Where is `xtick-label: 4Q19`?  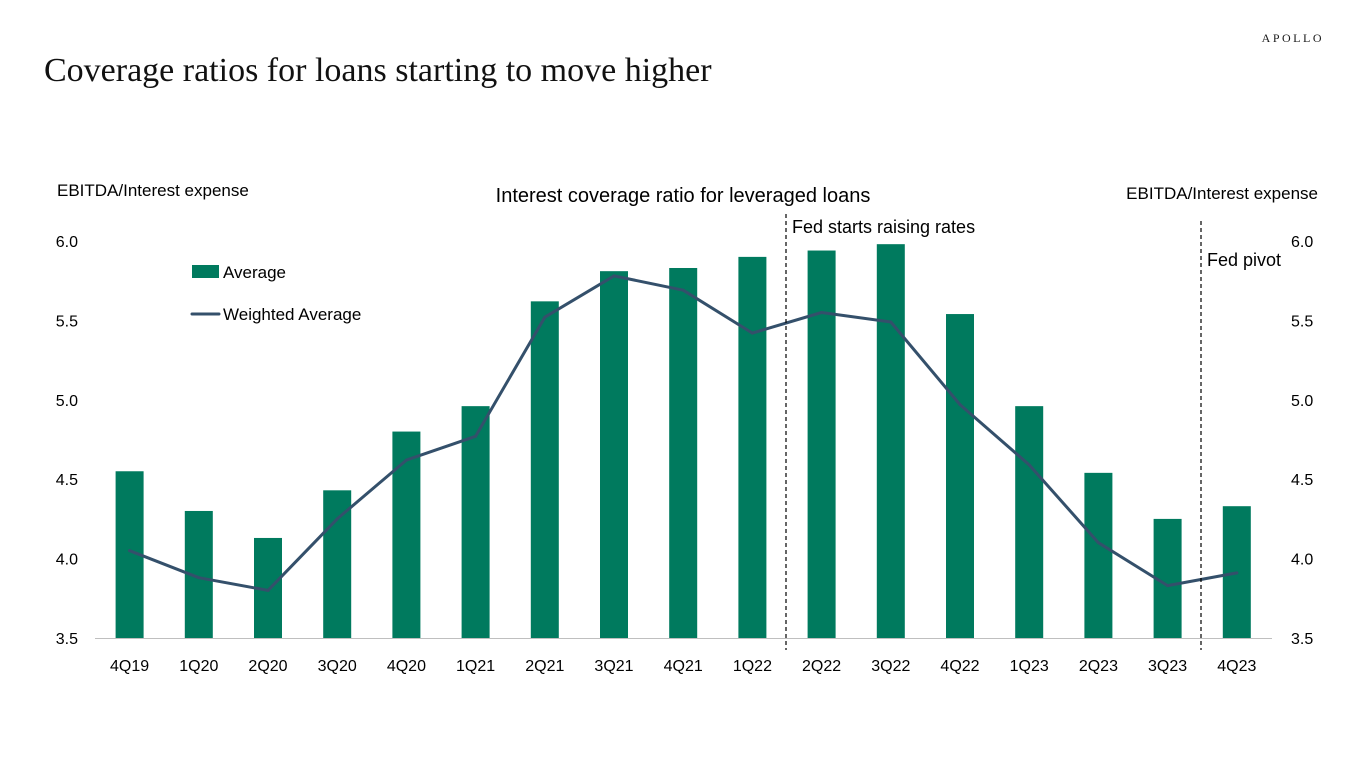
xtick-label: 4Q19 is located at coordinates (129, 666).